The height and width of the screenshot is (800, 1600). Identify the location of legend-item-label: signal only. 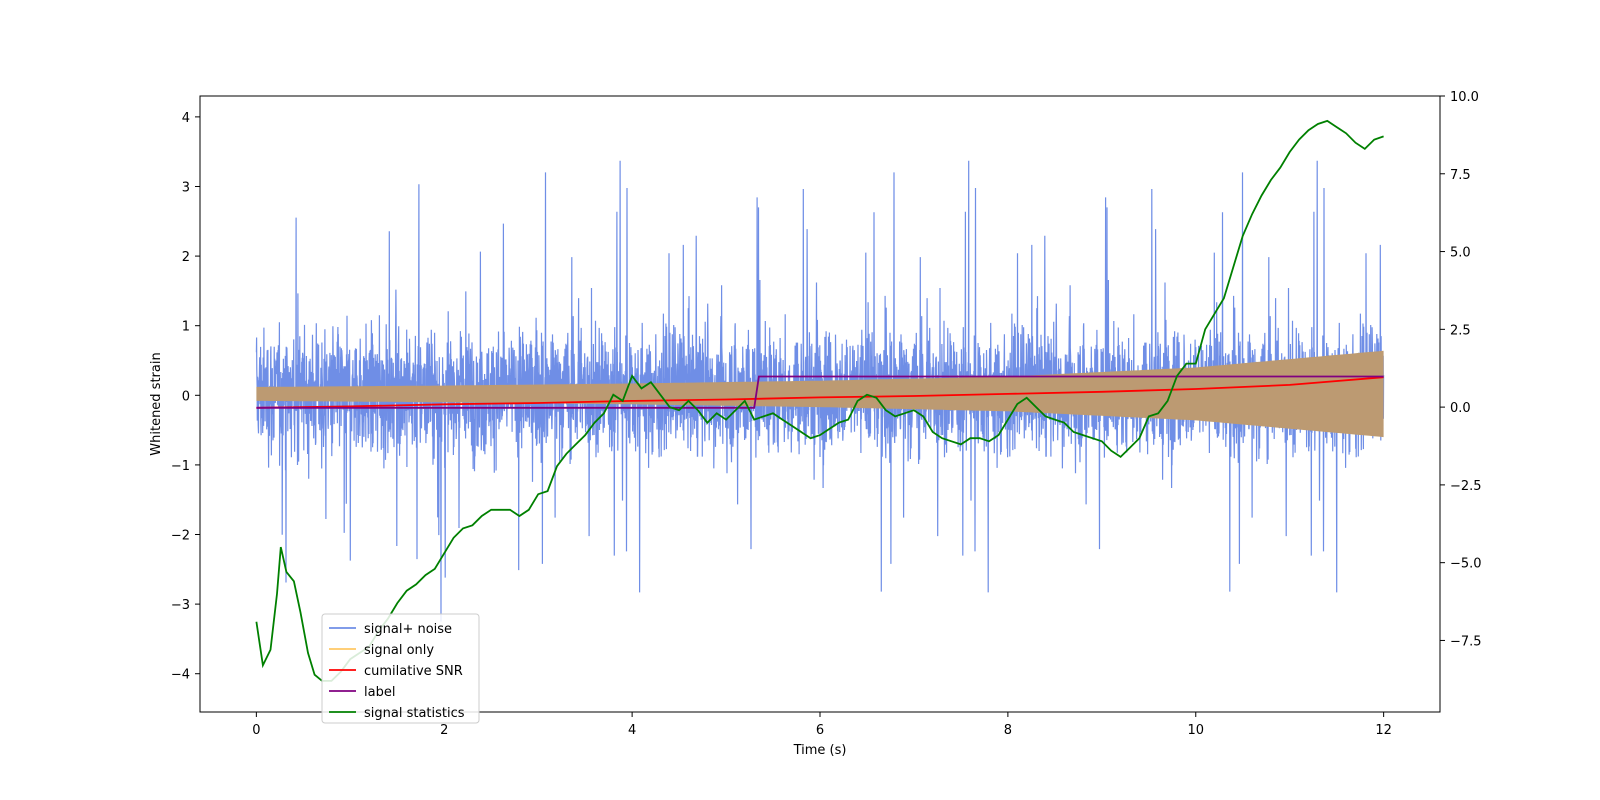
(399, 650).